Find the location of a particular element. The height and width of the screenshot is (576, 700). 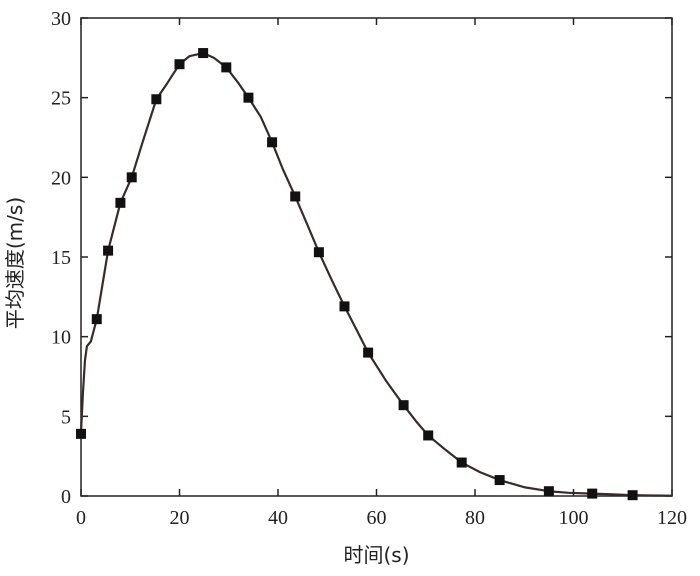

x-tick-label-80: 80 is located at coordinates (475, 518).